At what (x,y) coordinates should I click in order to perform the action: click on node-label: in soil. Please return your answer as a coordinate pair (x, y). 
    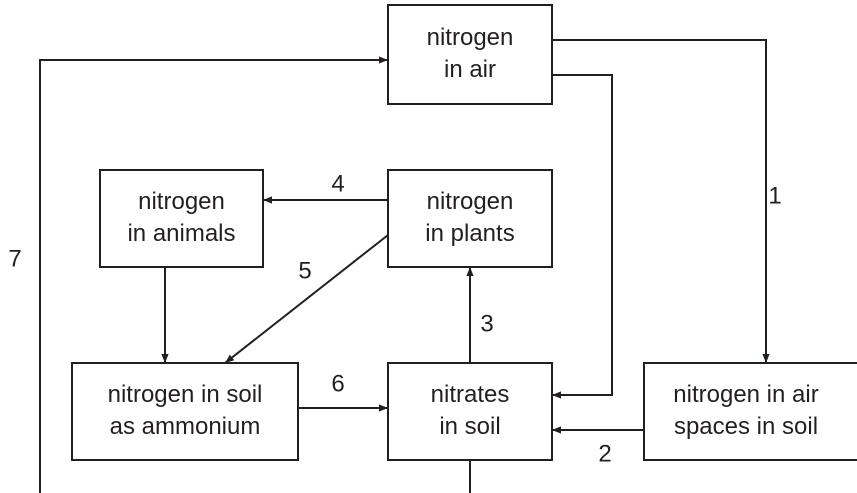
    Looking at the image, I should click on (469, 426).